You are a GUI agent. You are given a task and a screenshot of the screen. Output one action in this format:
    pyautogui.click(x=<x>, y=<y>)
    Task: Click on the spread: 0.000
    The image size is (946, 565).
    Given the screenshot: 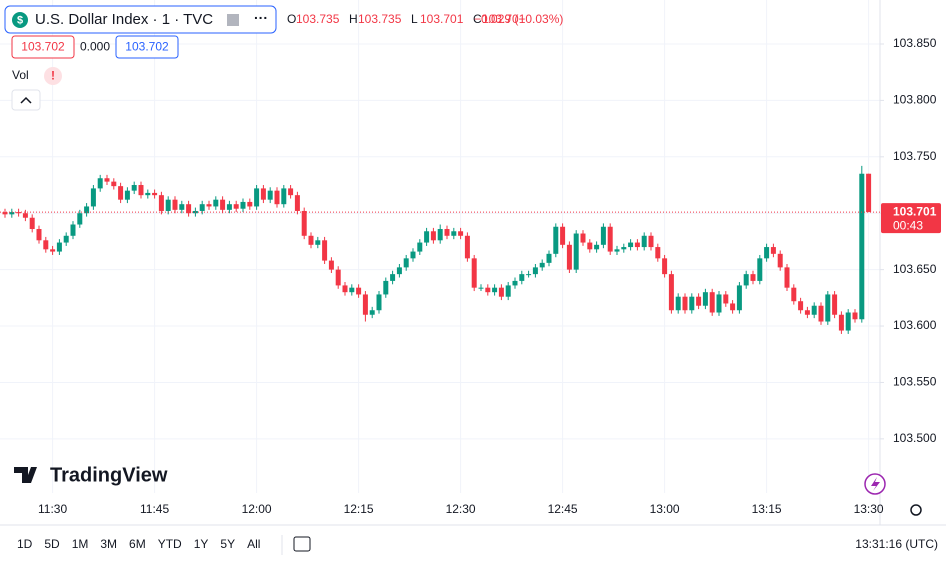 What is the action you would take?
    pyautogui.click(x=95, y=47)
    